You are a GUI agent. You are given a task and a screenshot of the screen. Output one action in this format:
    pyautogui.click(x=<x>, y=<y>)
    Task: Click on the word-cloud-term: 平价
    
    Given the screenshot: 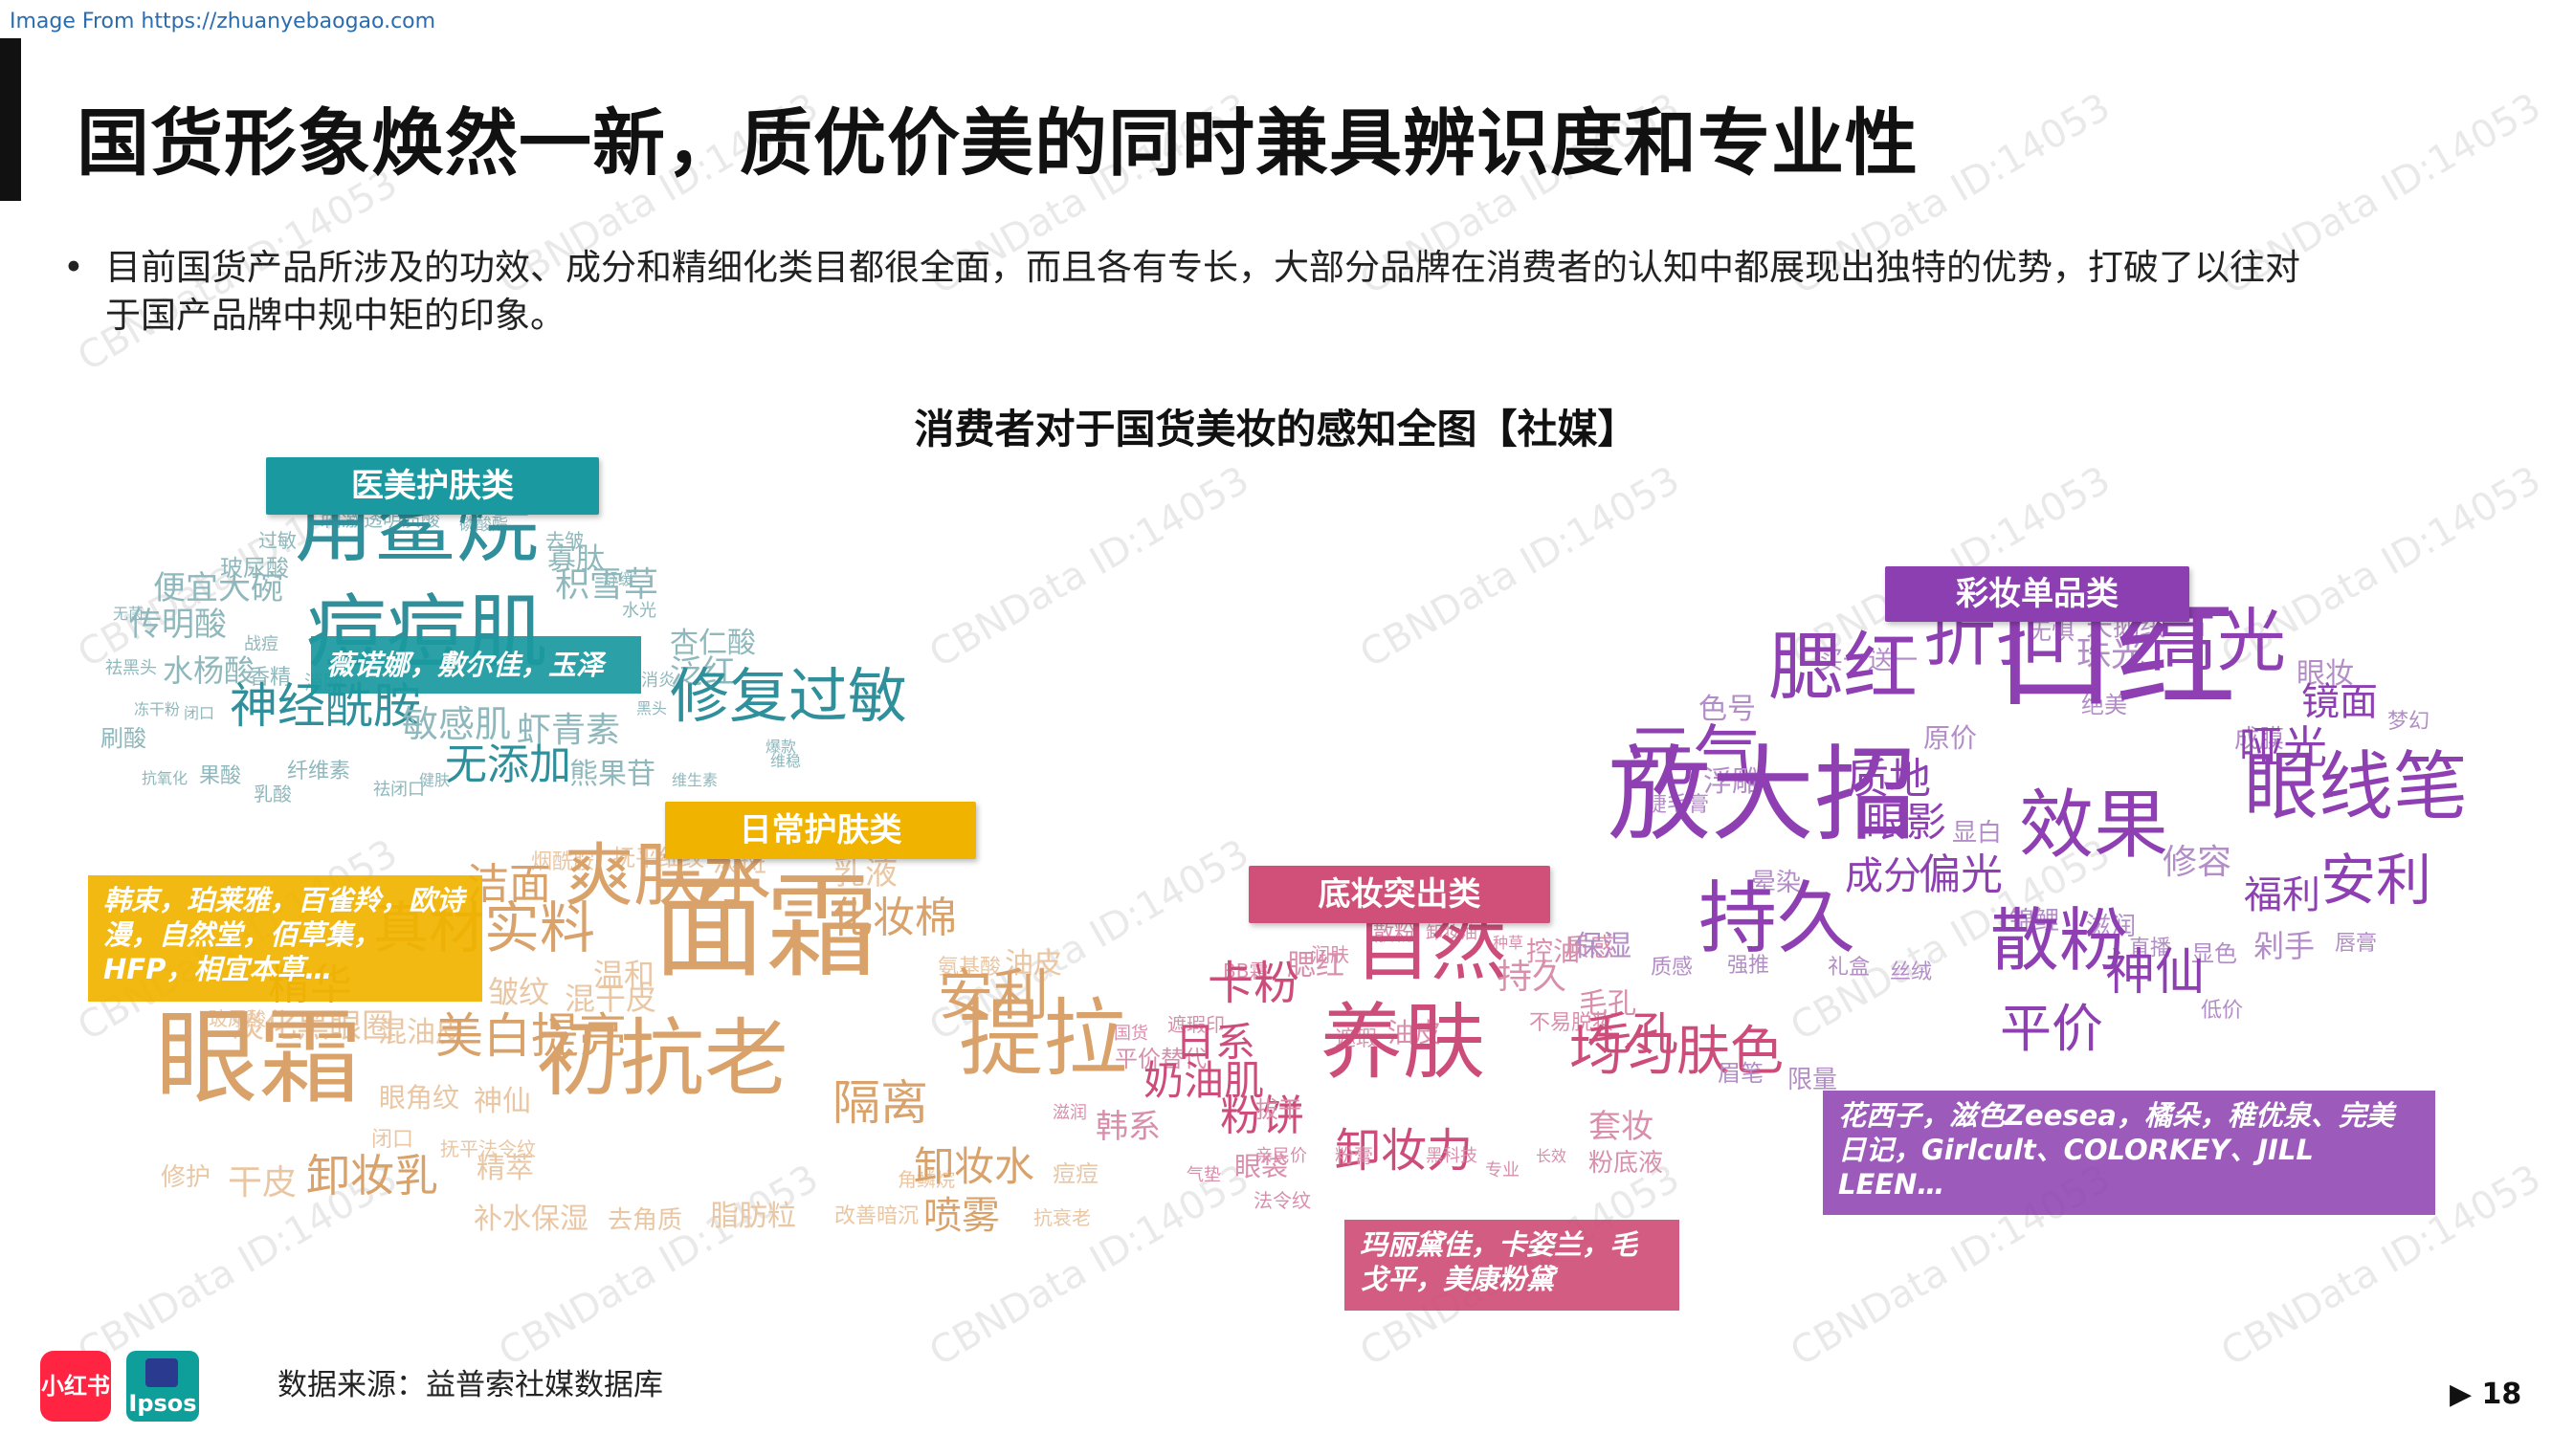 What is the action you would take?
    pyautogui.click(x=2051, y=1029)
    